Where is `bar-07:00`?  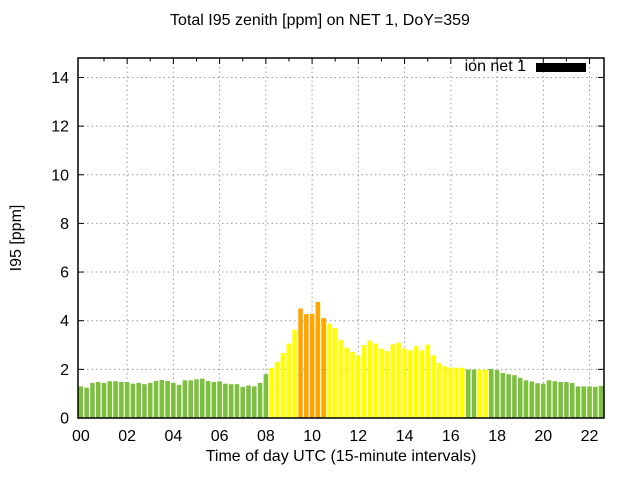
bar-07:00 is located at coordinates (243, 402).